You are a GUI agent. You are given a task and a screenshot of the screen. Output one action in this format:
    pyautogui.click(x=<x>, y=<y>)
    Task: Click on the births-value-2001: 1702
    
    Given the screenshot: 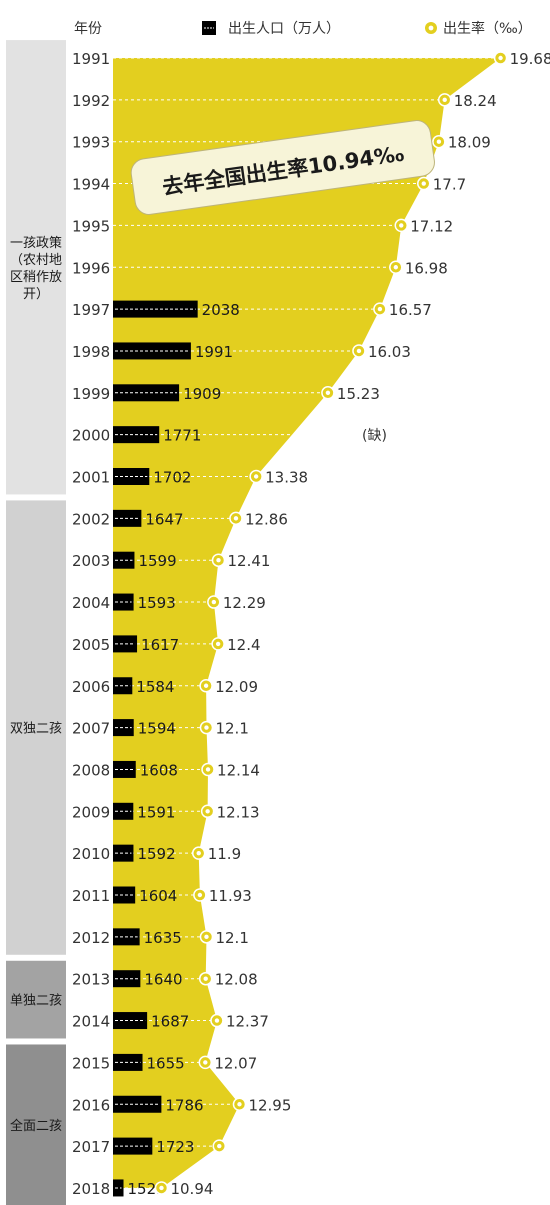 What is the action you would take?
    pyautogui.click(x=172, y=478)
    